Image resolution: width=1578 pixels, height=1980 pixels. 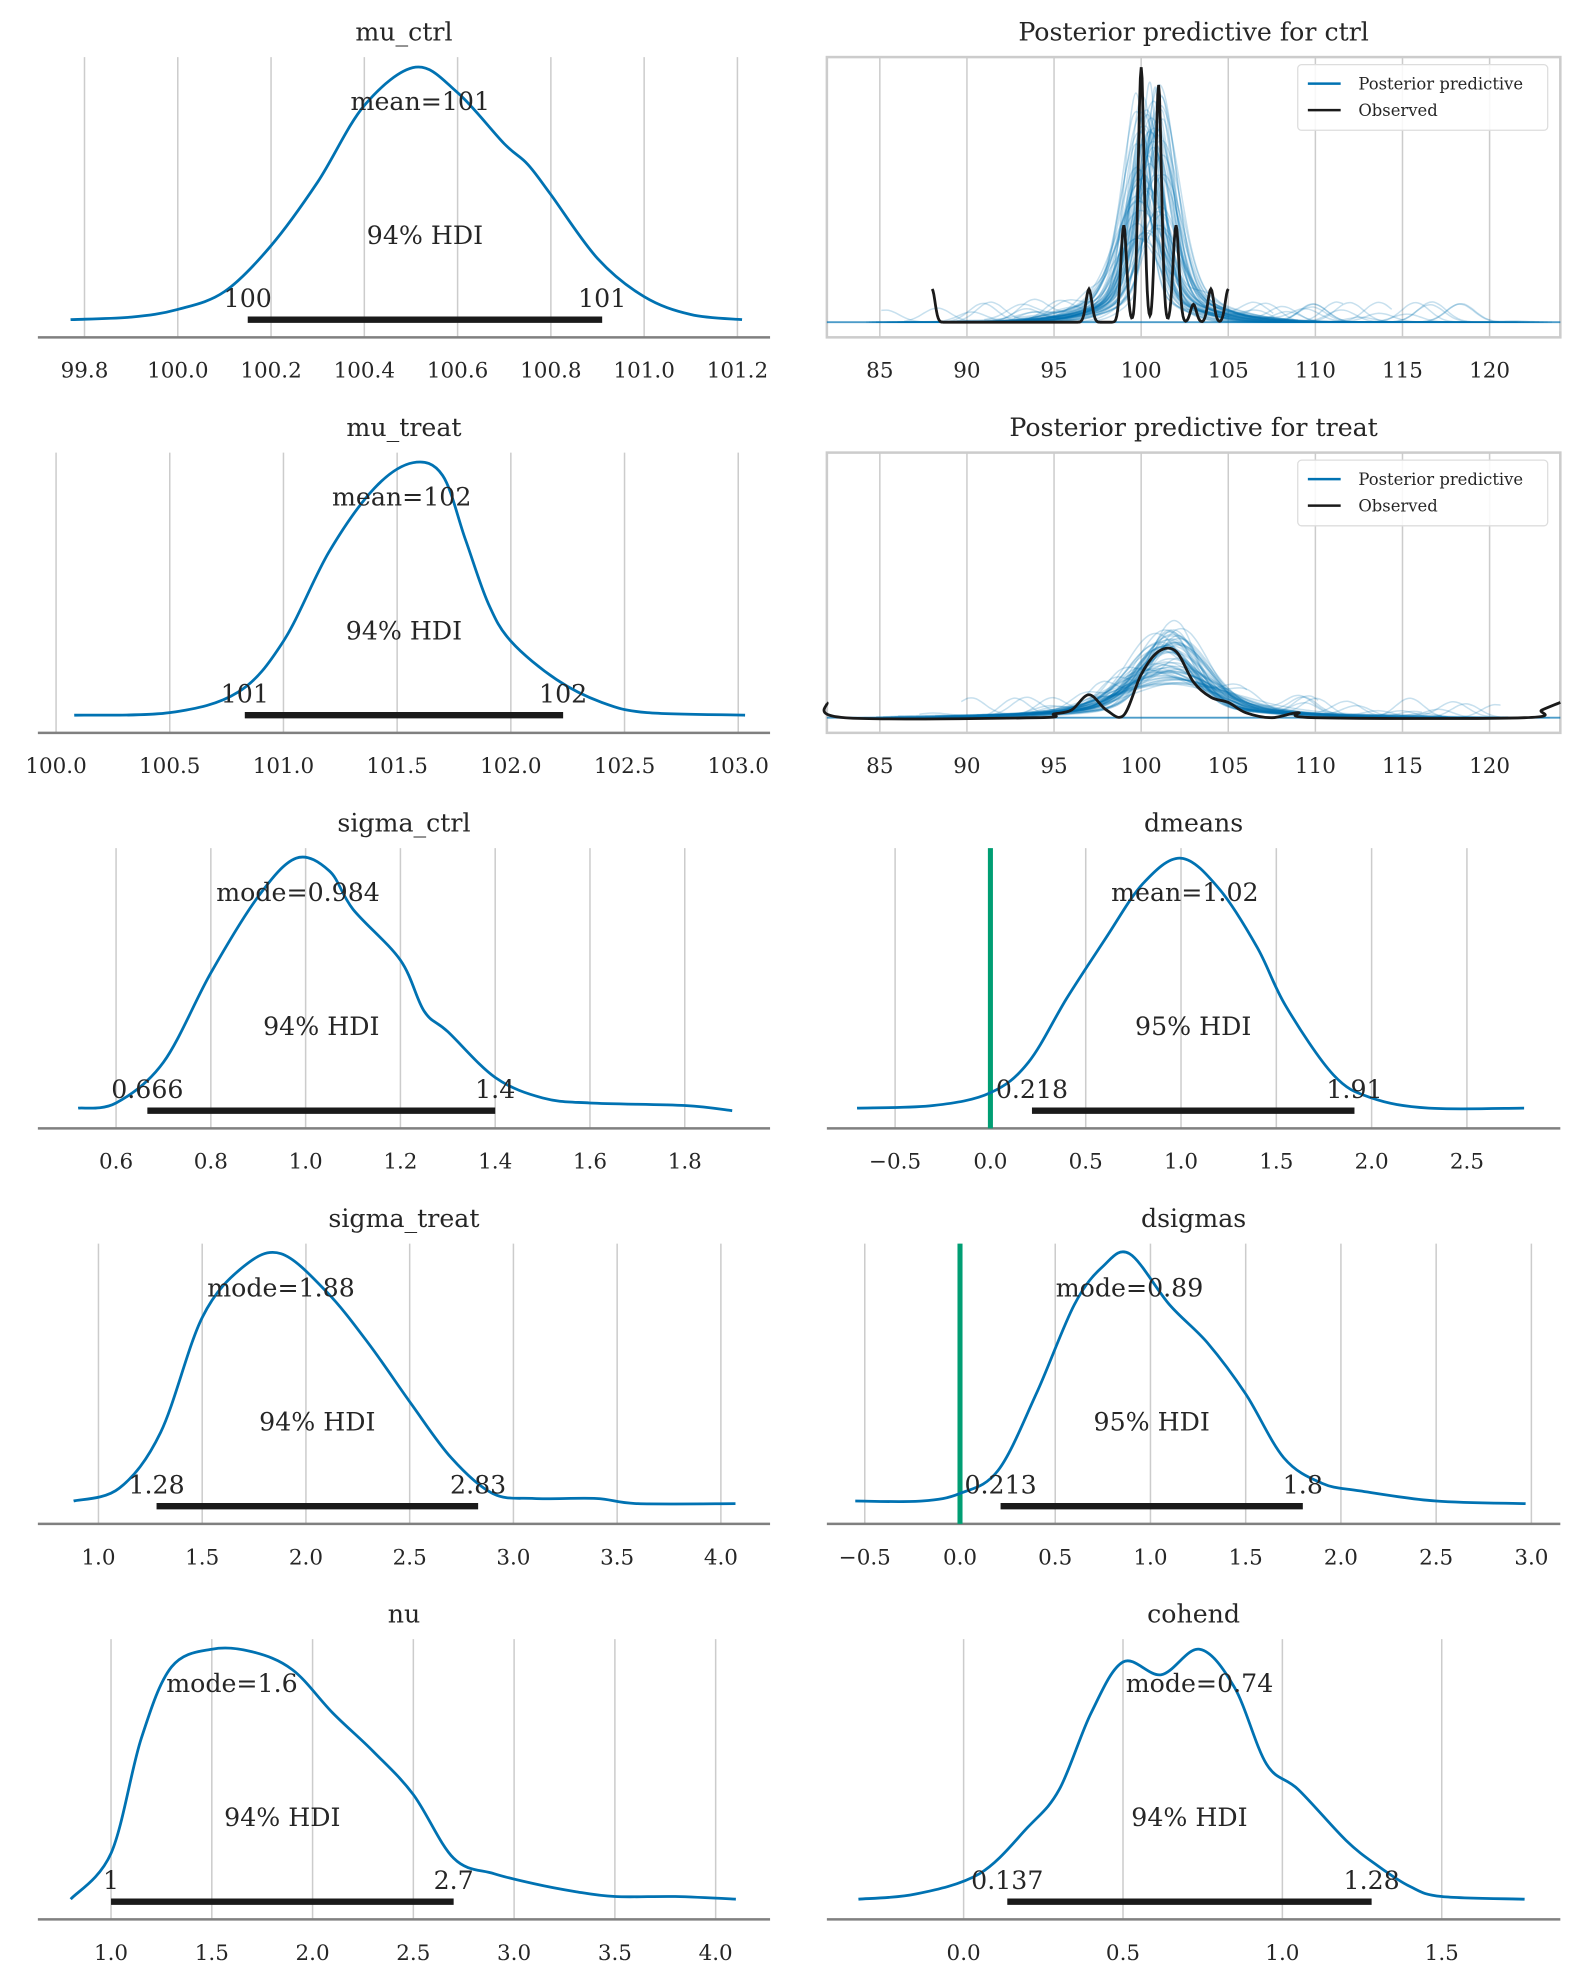 What do you see at coordinates (1315, 371) in the screenshot?
I see `x-tick-label: 110` at bounding box center [1315, 371].